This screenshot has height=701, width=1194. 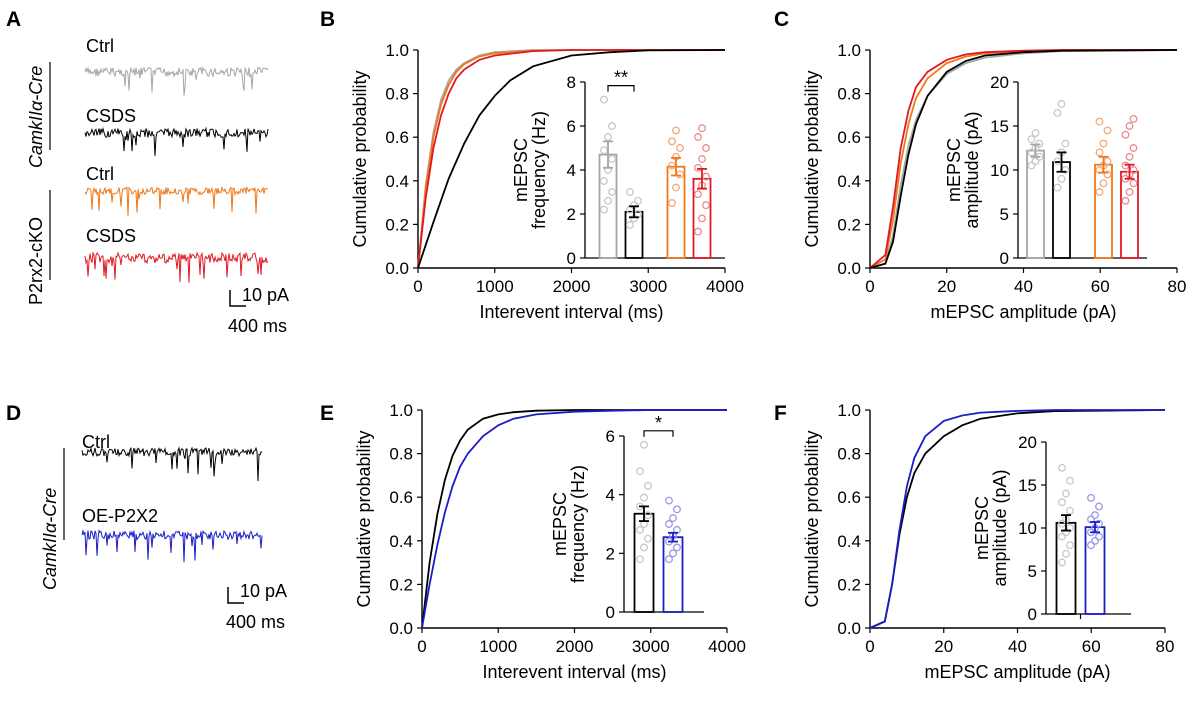 I want to click on inset-y-tick-label: 8, so click(x=571, y=82).